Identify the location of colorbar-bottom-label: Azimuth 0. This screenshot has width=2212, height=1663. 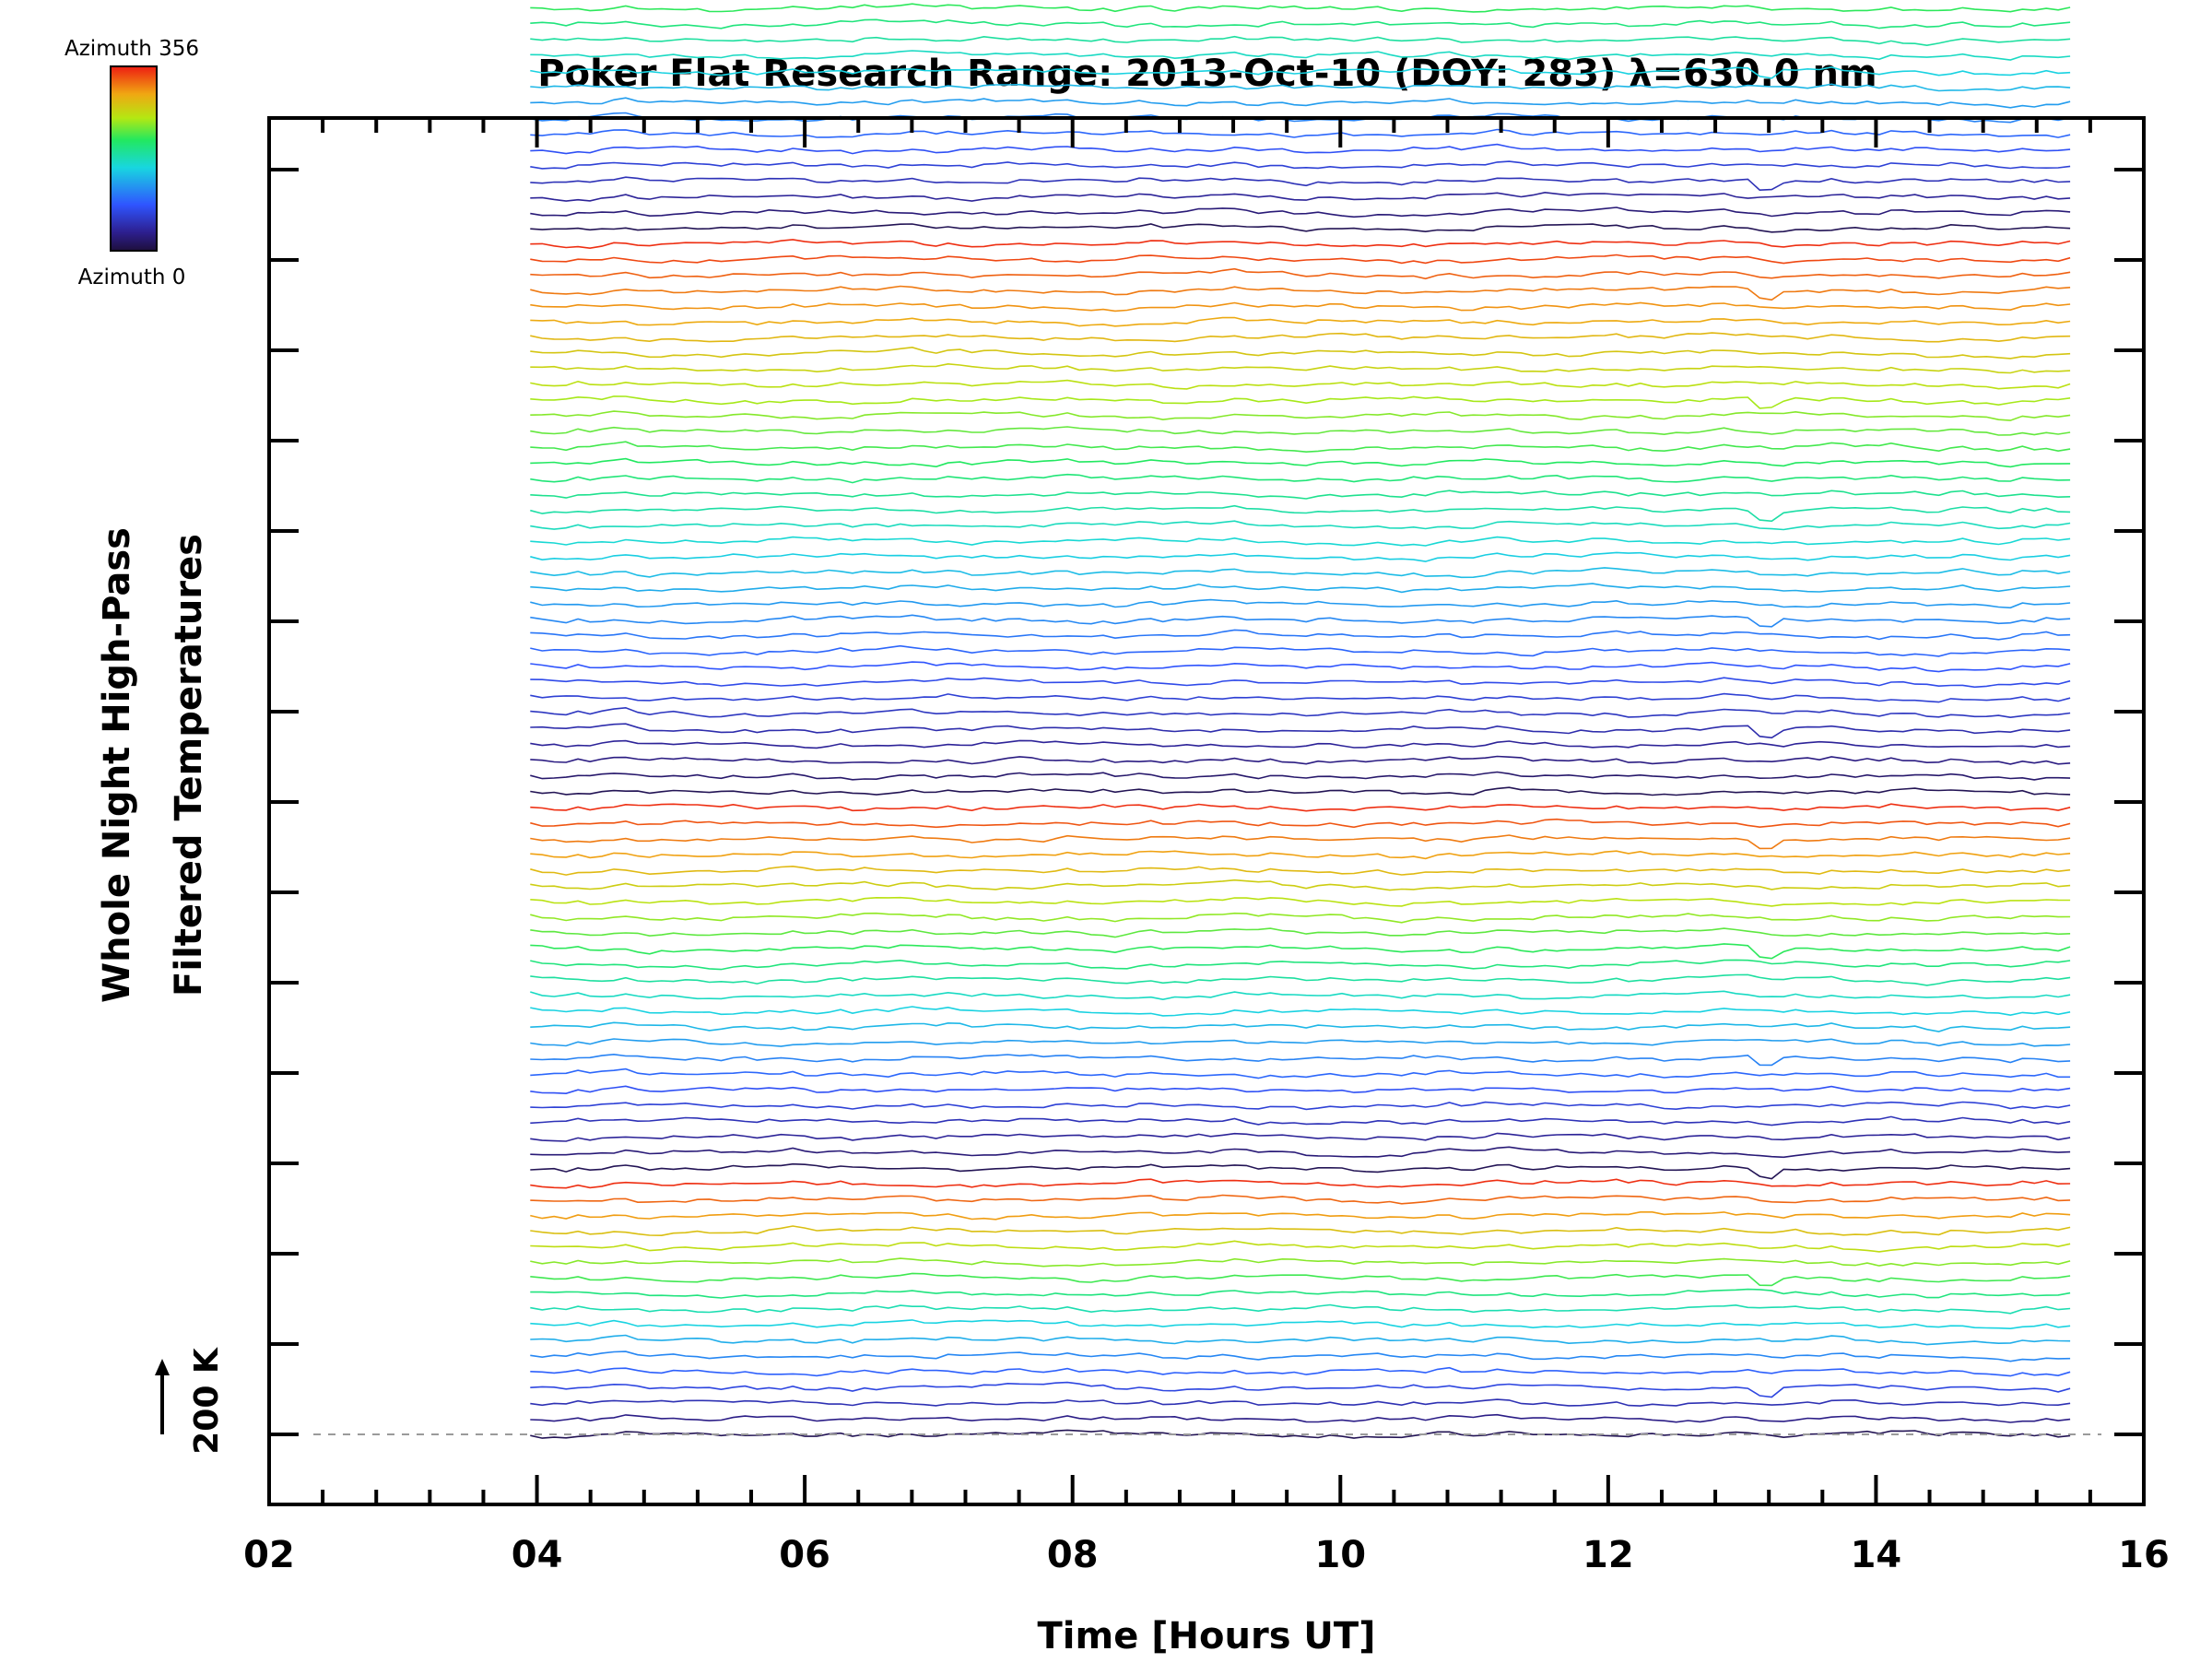
(132, 277).